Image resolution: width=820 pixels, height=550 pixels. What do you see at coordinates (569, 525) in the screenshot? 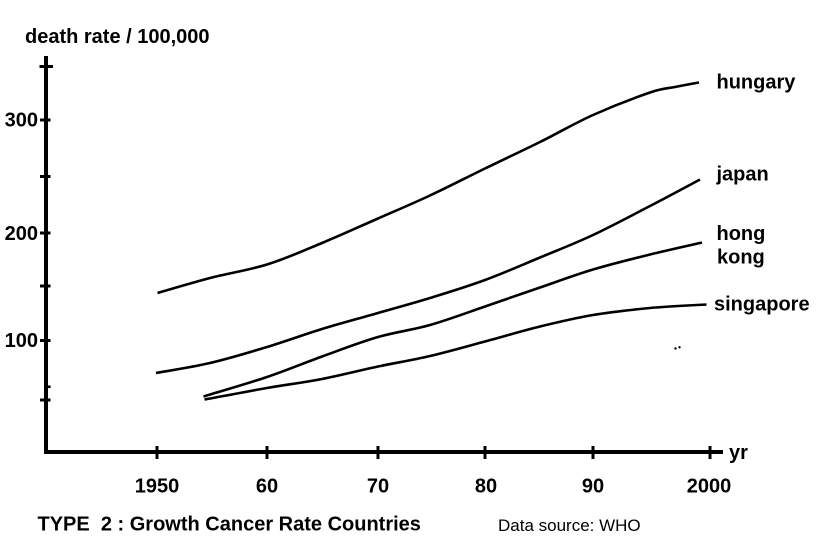
I see `svg-text: Data source: WHO` at bounding box center [569, 525].